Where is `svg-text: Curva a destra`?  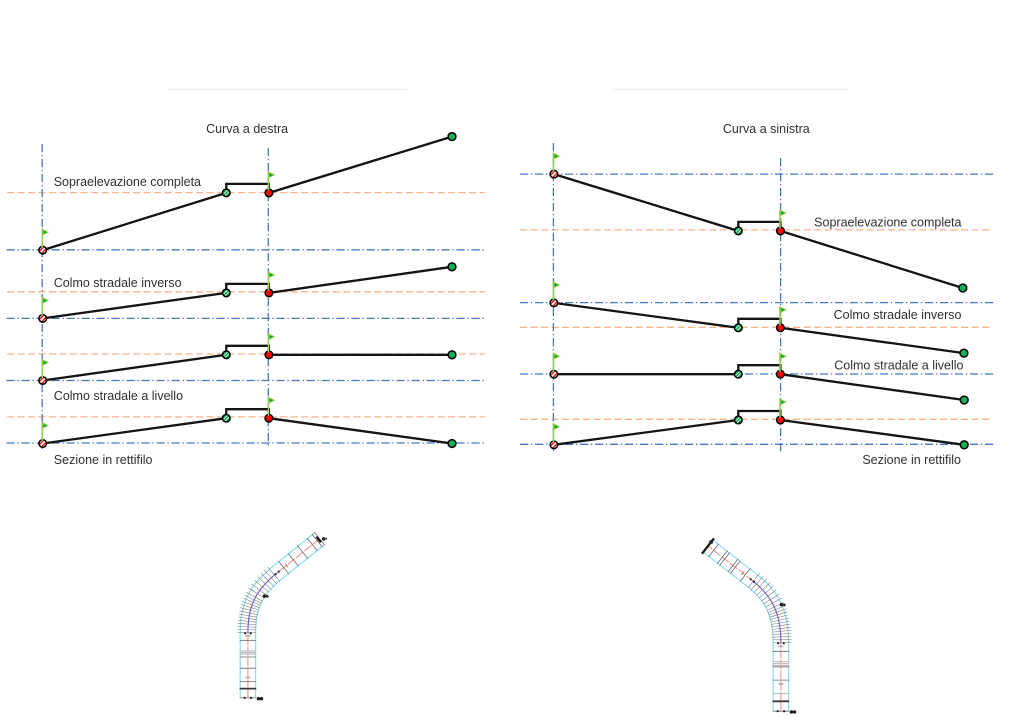 svg-text: Curva a destra is located at coordinates (247, 129).